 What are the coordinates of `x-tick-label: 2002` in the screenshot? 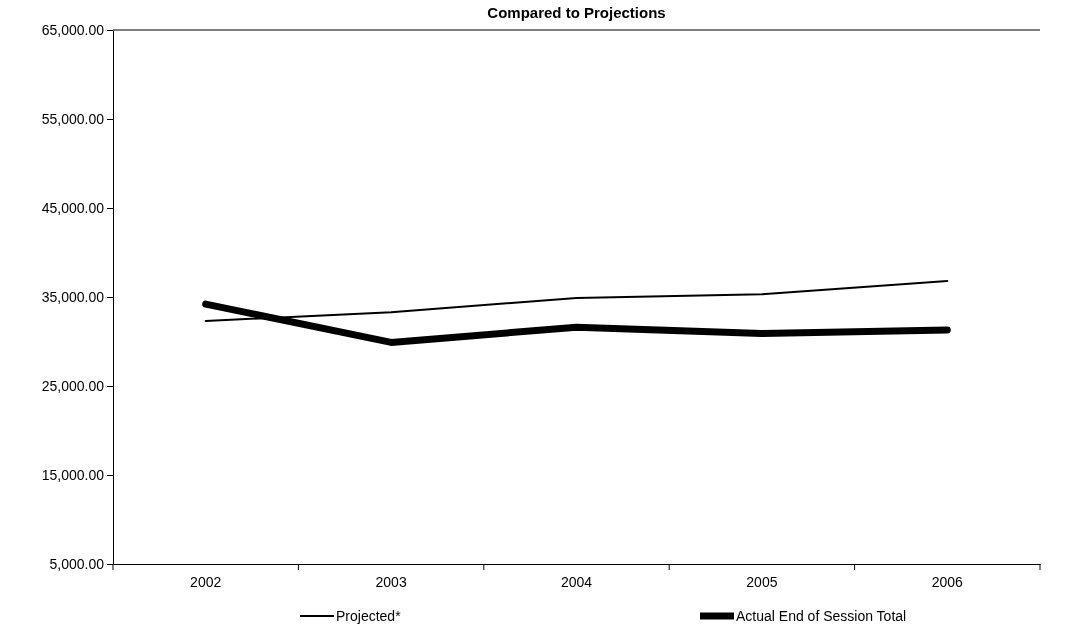 It's located at (206, 581).